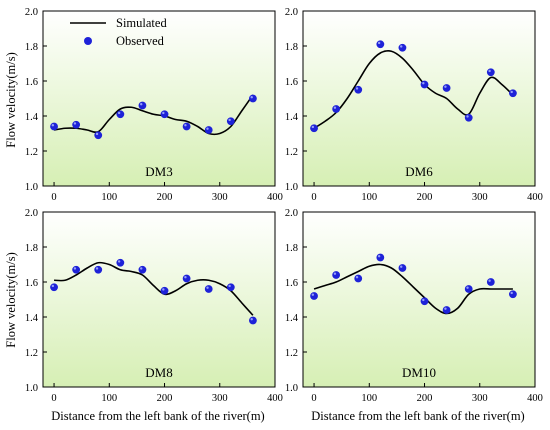 The height and width of the screenshot is (430, 550). Describe the element at coordinates (413, 89) in the screenshot. I see `simulated-line-dm6` at that location.